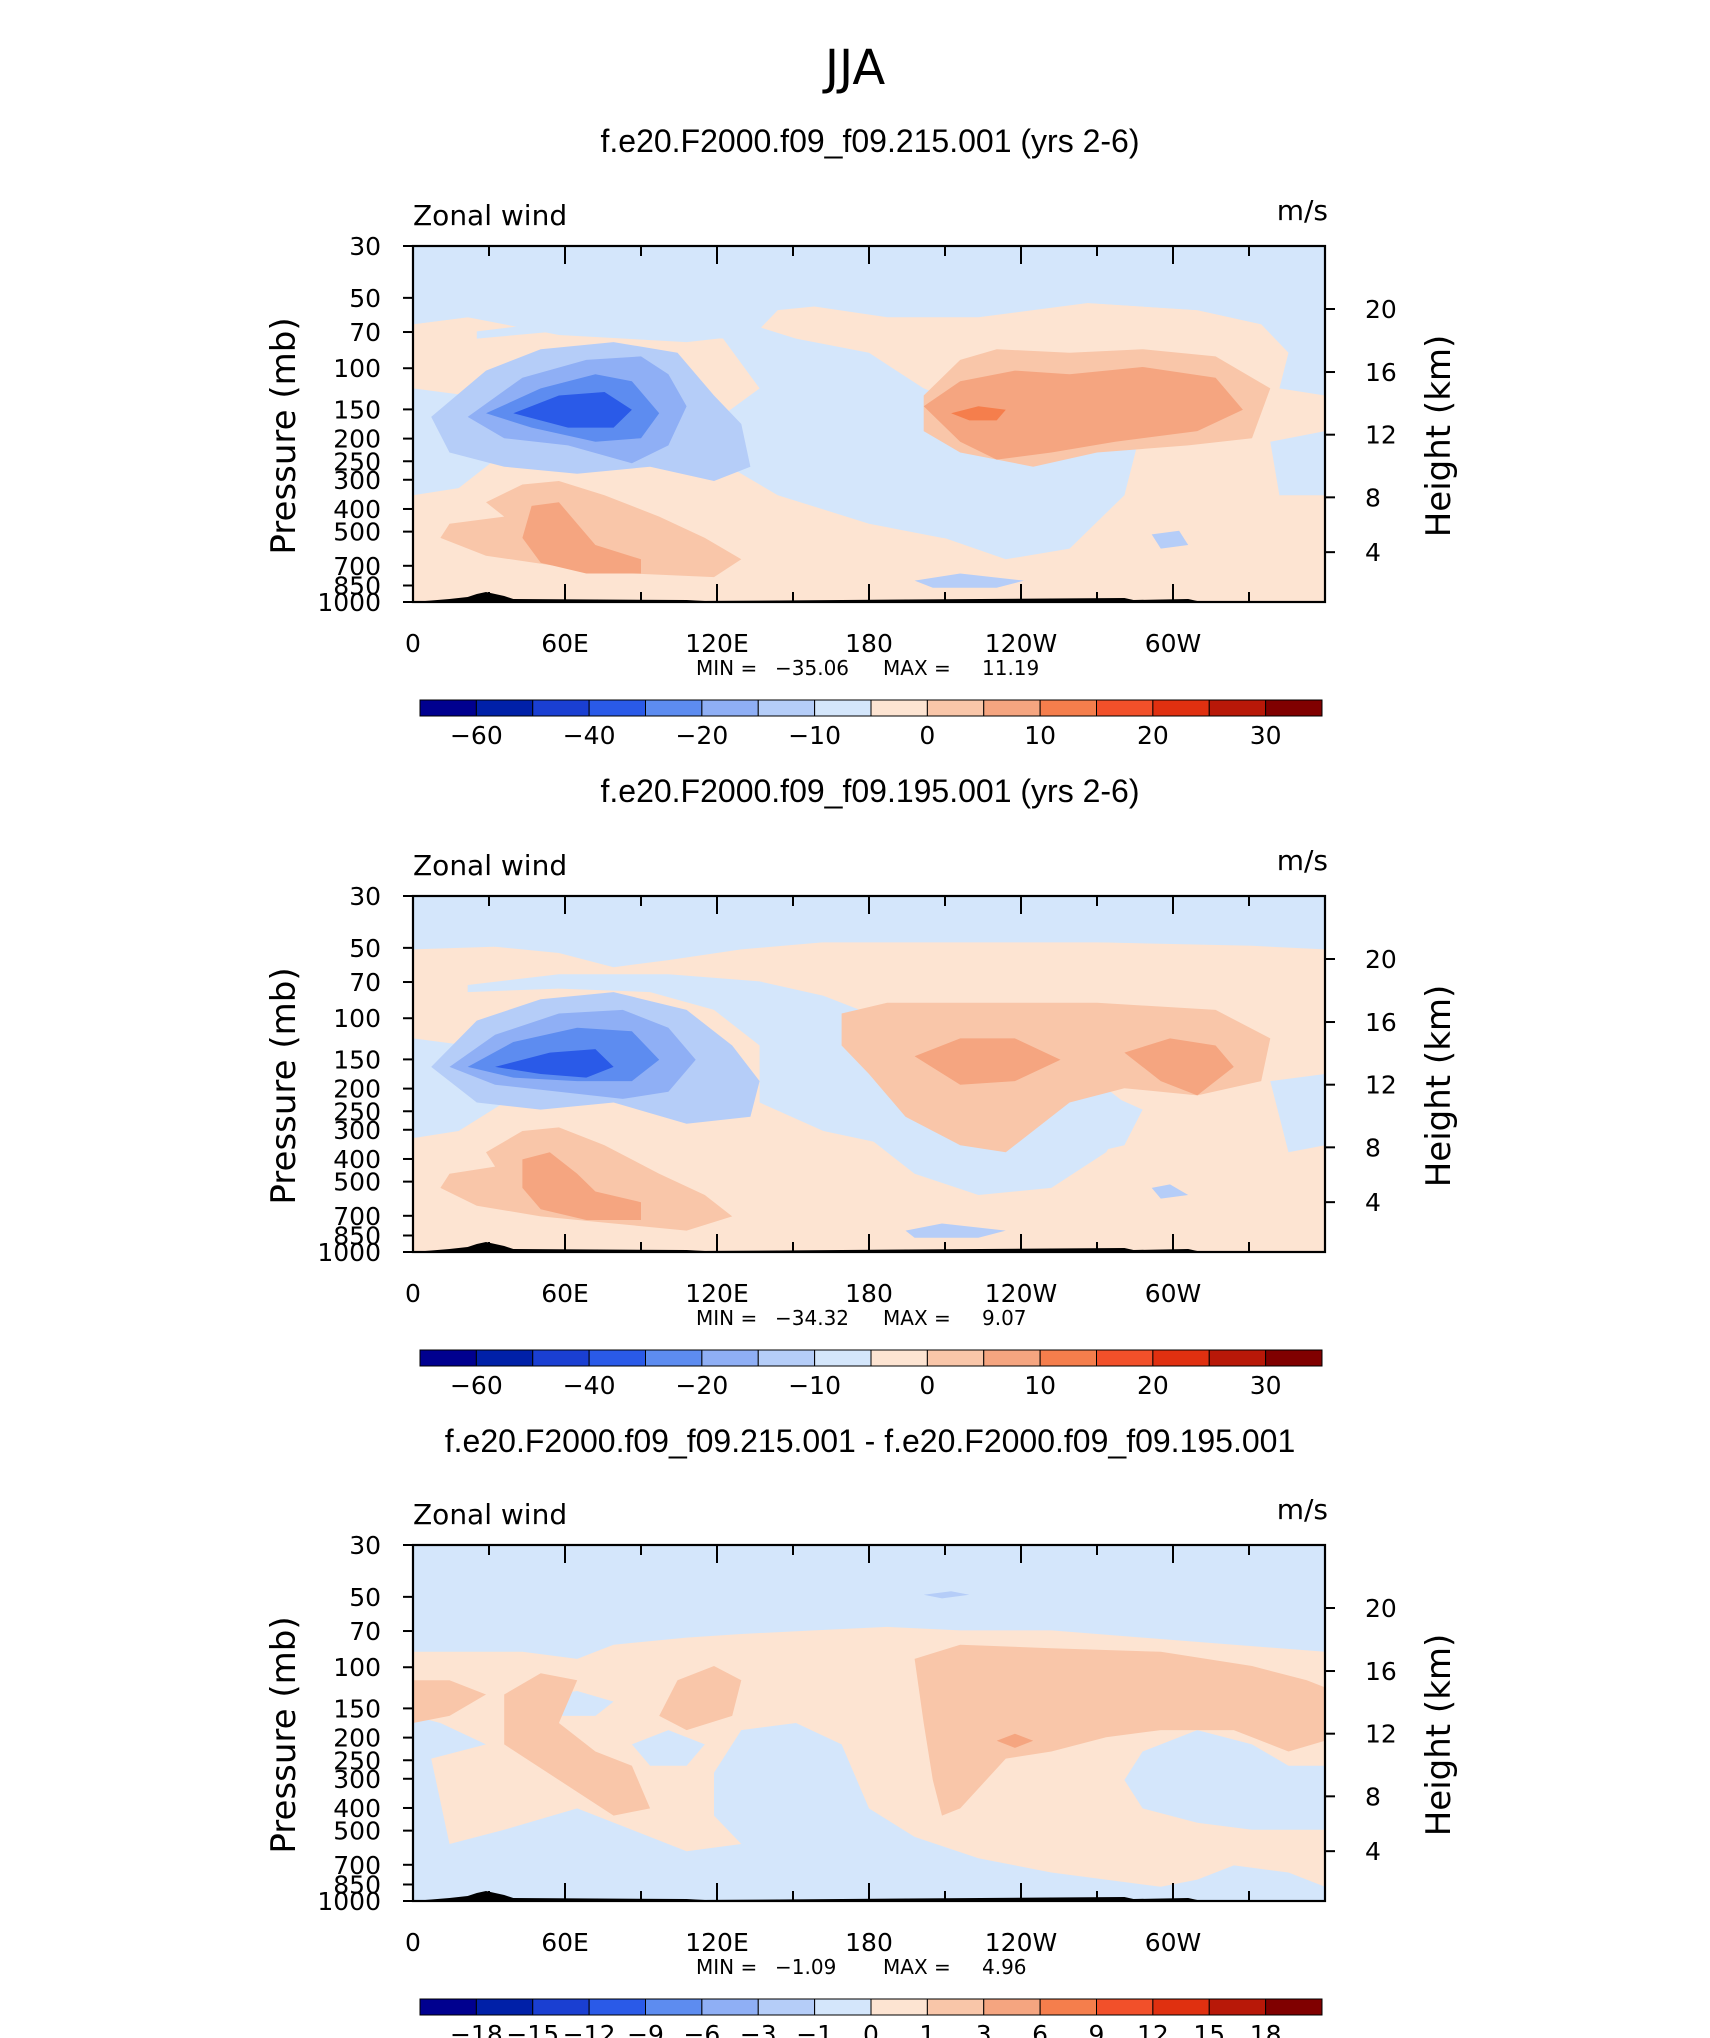 This screenshot has width=1710, height=2038. I want to click on colorbar-label: −20, so click(701, 1385).